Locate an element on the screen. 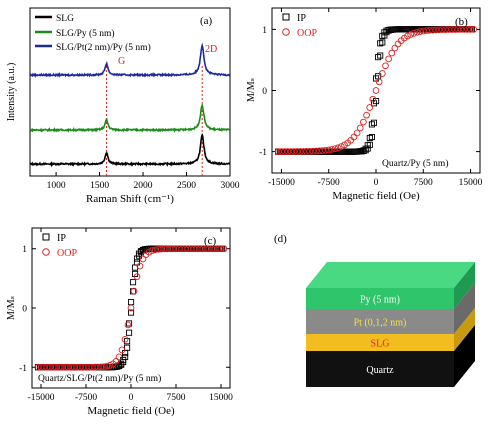  stack-layer-label: Pt (0,1,2 nm) is located at coordinates (380, 323).